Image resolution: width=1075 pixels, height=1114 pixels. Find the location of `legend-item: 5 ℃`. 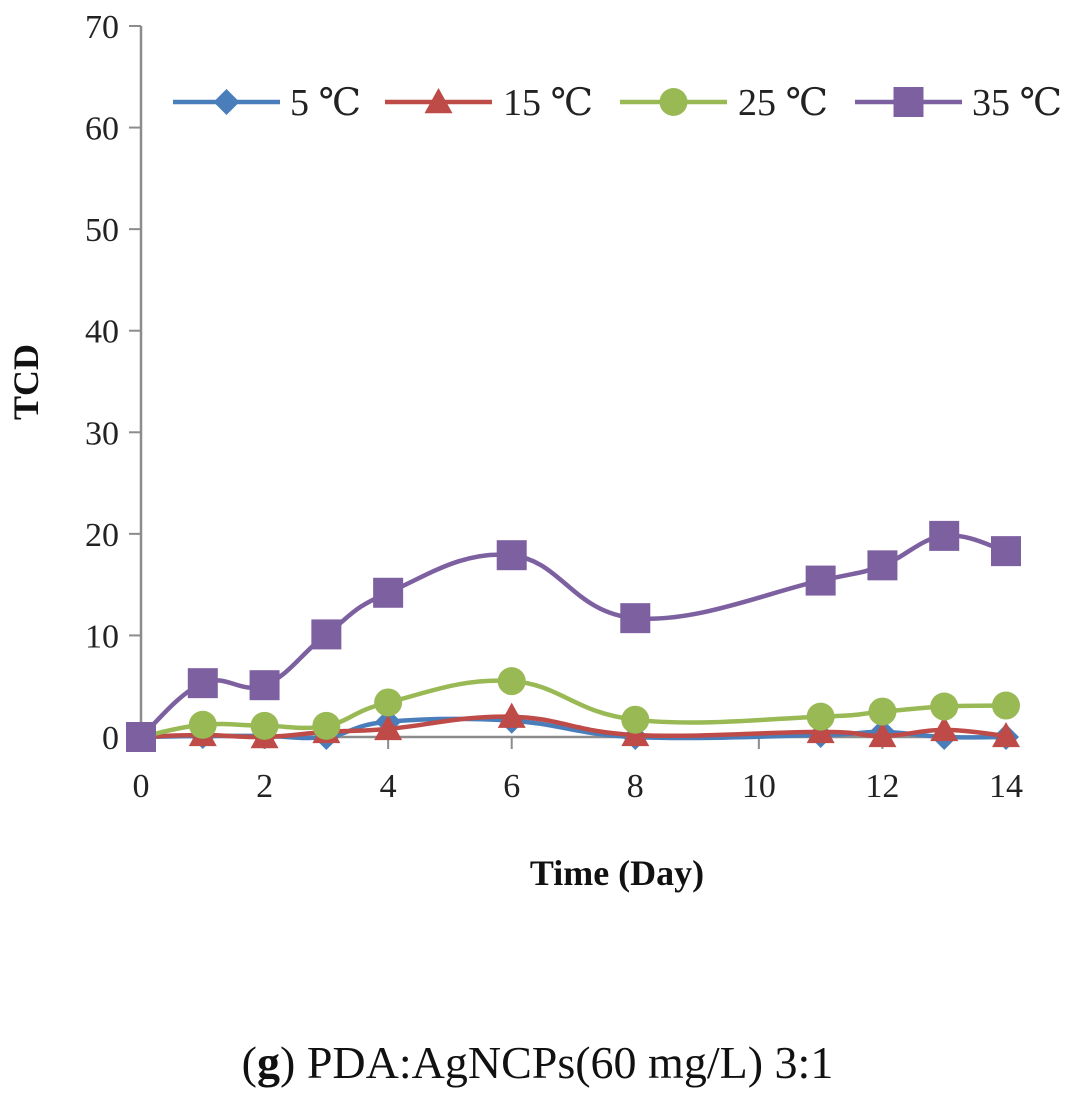

legend-item: 5 ℃ is located at coordinates (267, 103).